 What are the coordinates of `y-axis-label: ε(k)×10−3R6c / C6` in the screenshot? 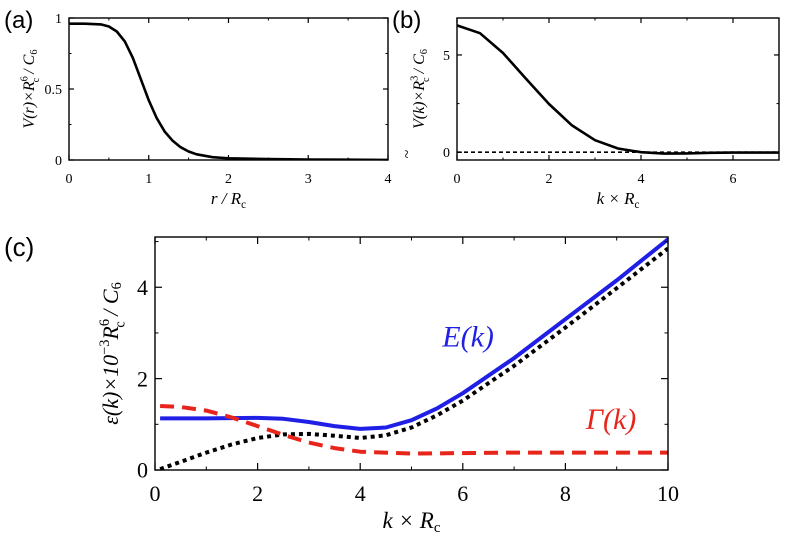 It's located at (112, 353).